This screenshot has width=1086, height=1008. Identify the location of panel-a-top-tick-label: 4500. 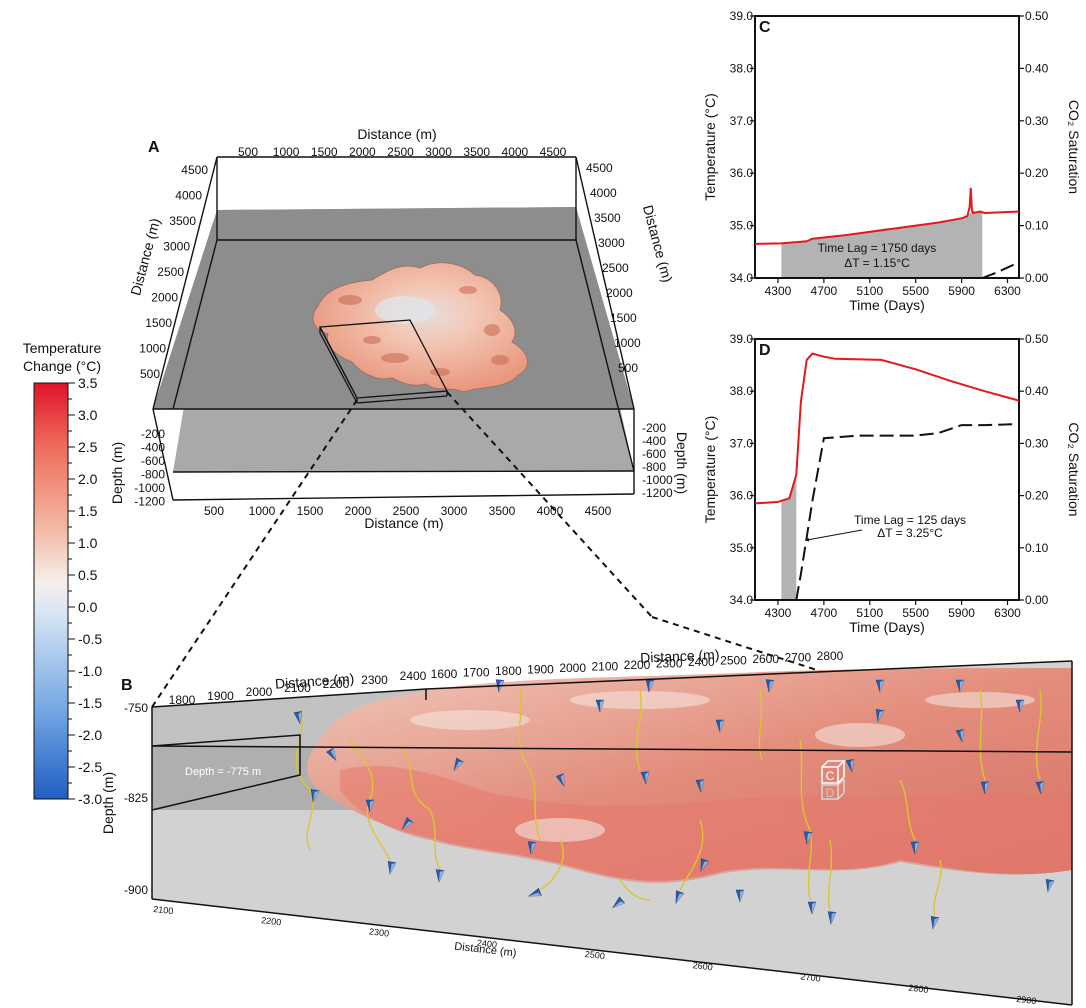
(553, 152).